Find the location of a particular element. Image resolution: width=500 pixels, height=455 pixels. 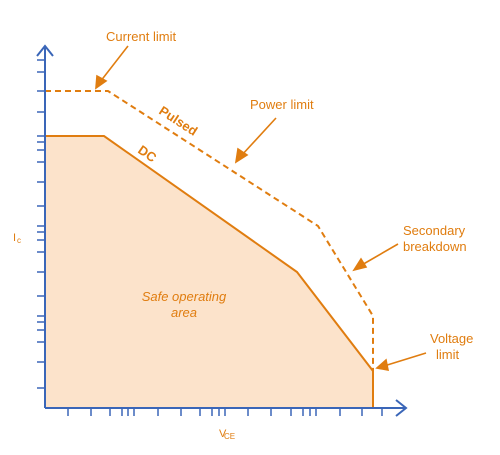

current-limit-arrow is located at coordinates (114, 64).